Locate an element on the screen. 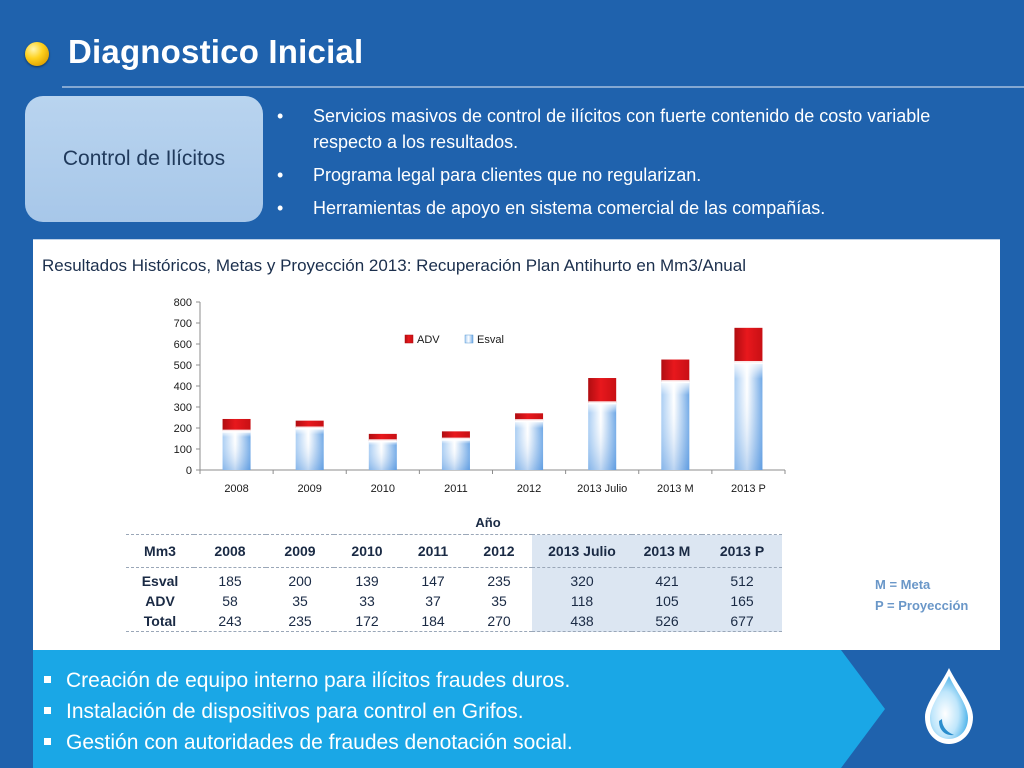 The height and width of the screenshot is (768, 1024). control-box-label: Control de Ilícitos is located at coordinates (144, 158).